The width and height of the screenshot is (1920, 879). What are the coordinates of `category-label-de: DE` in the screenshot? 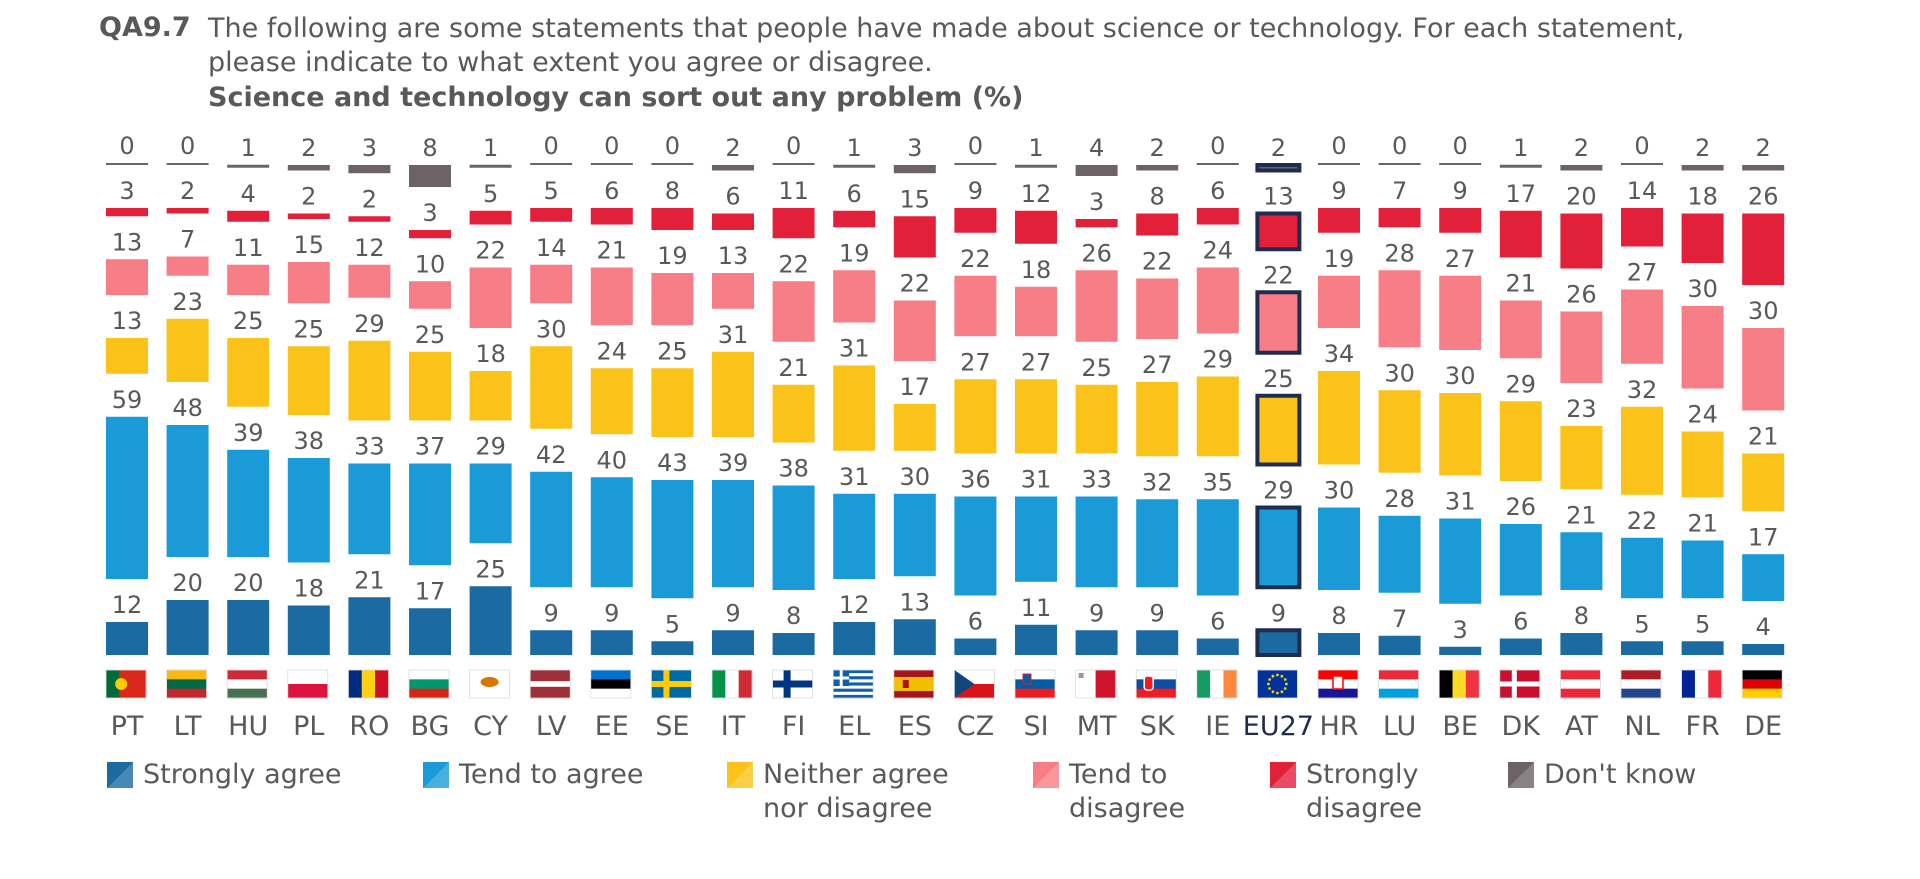 It's located at (1763, 726).